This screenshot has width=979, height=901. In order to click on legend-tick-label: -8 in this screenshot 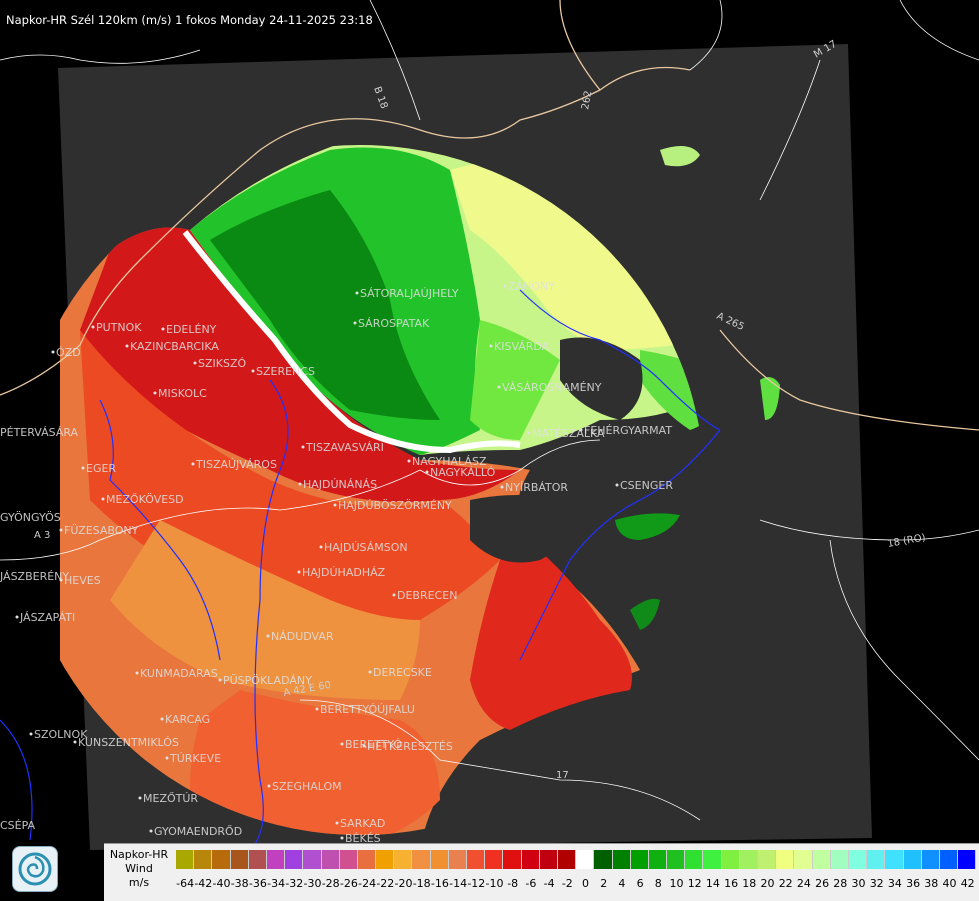, I will do `click(513, 883)`.